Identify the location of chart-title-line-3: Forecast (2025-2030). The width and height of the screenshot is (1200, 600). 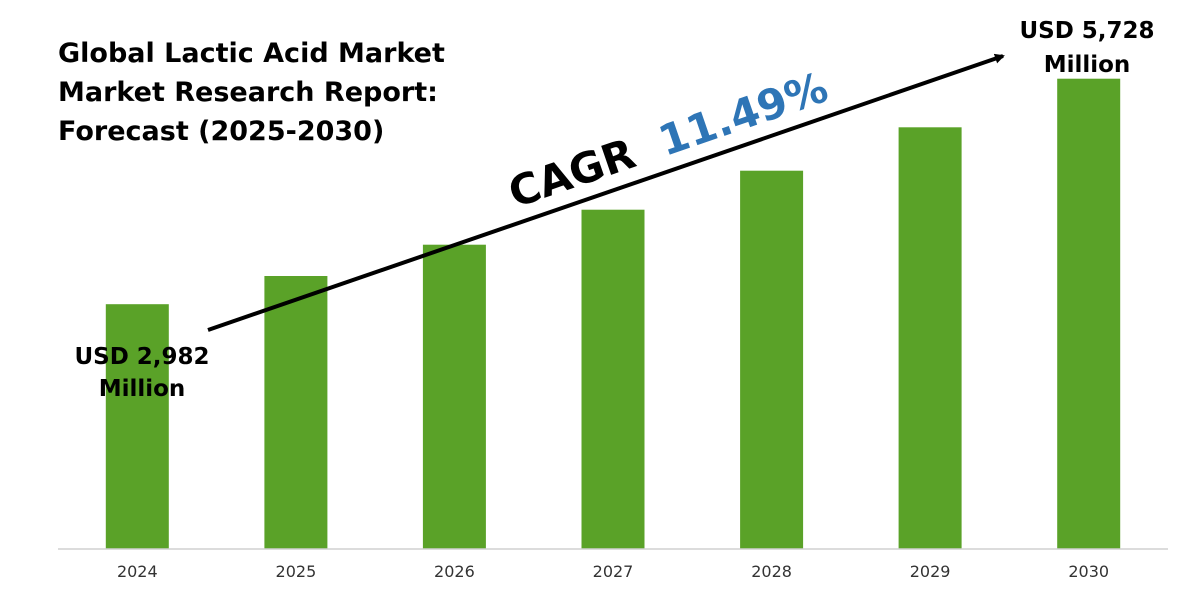
(221, 131).